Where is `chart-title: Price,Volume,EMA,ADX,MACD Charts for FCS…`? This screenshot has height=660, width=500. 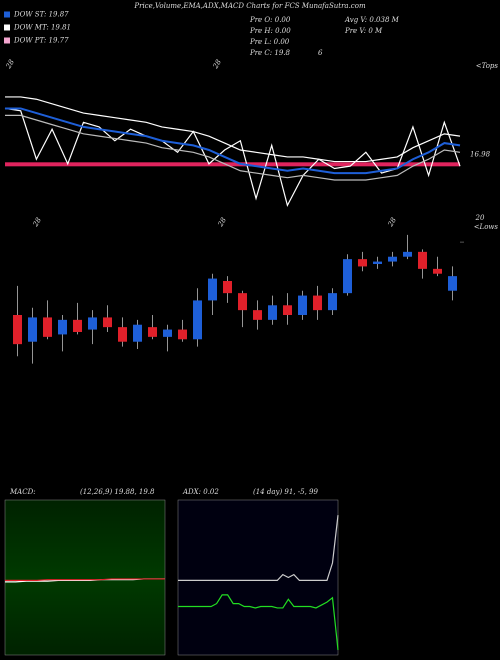
chart-title: Price,Volume,EMA,ADX,MACD Charts for FCS… is located at coordinates (249, 6).